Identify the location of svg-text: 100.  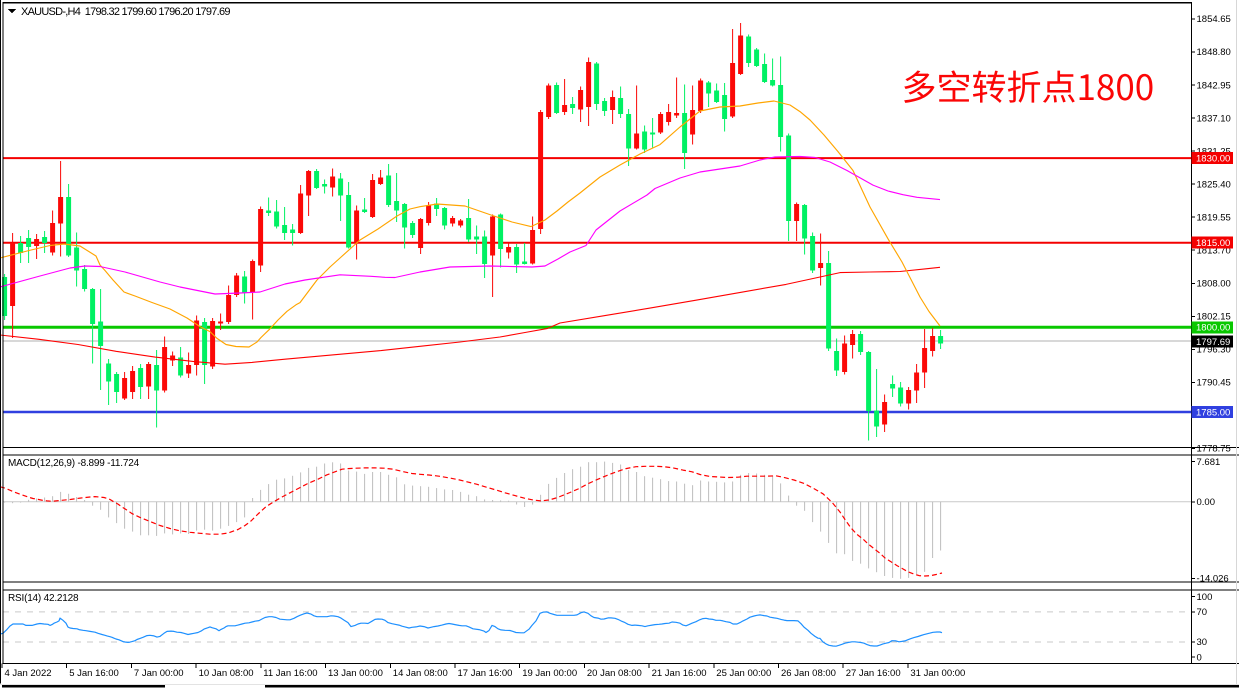
(1205, 597).